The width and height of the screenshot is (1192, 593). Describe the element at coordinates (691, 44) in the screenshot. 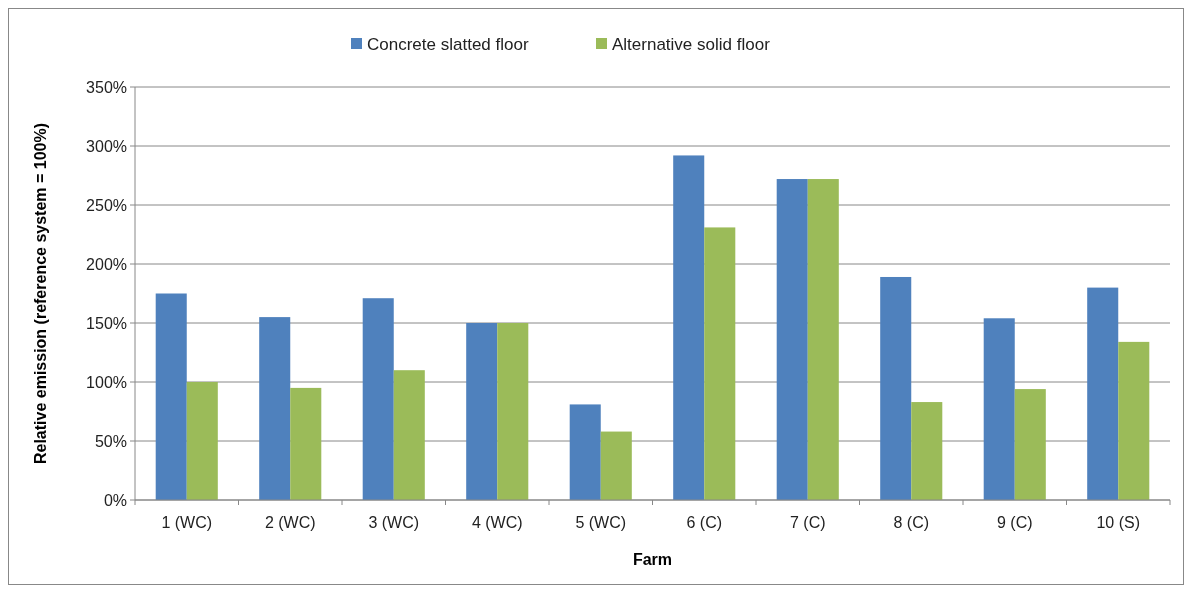

I see `legend-label: Alternative solid floor` at that location.